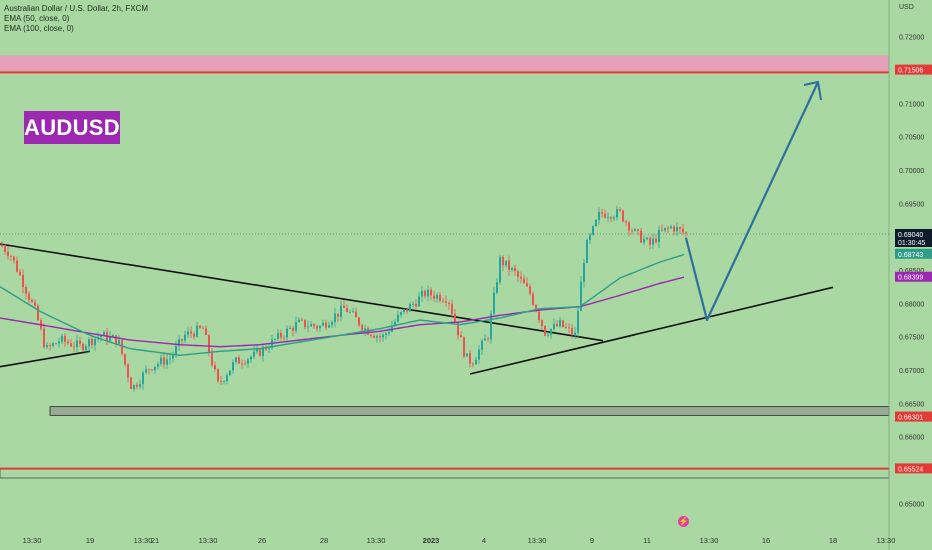 Image resolution: width=932 pixels, height=550 pixels. I want to click on legend-ema100: EMA (100, close, 0), so click(39, 28).